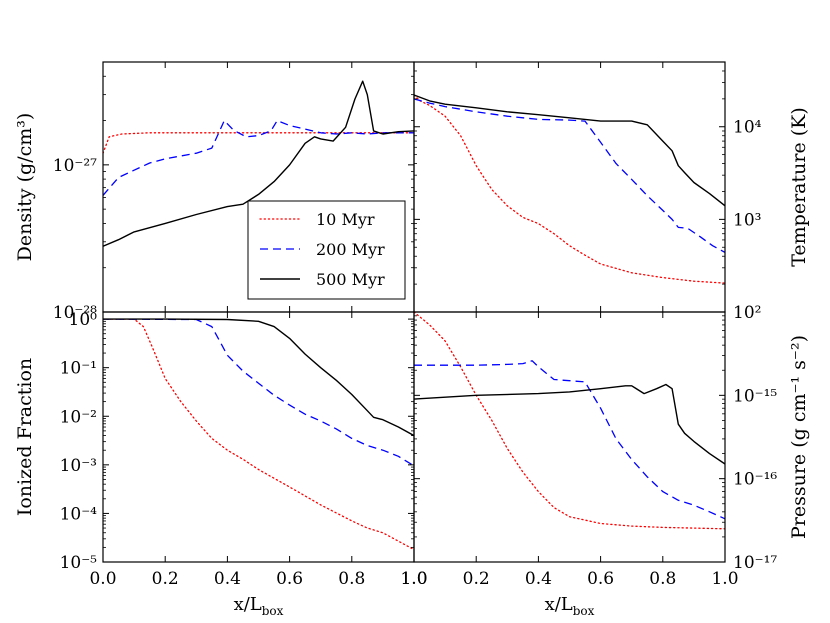 The width and height of the screenshot is (830, 623). I want to click on y-tick-label: 10⁻²⁸, so click(75, 313).